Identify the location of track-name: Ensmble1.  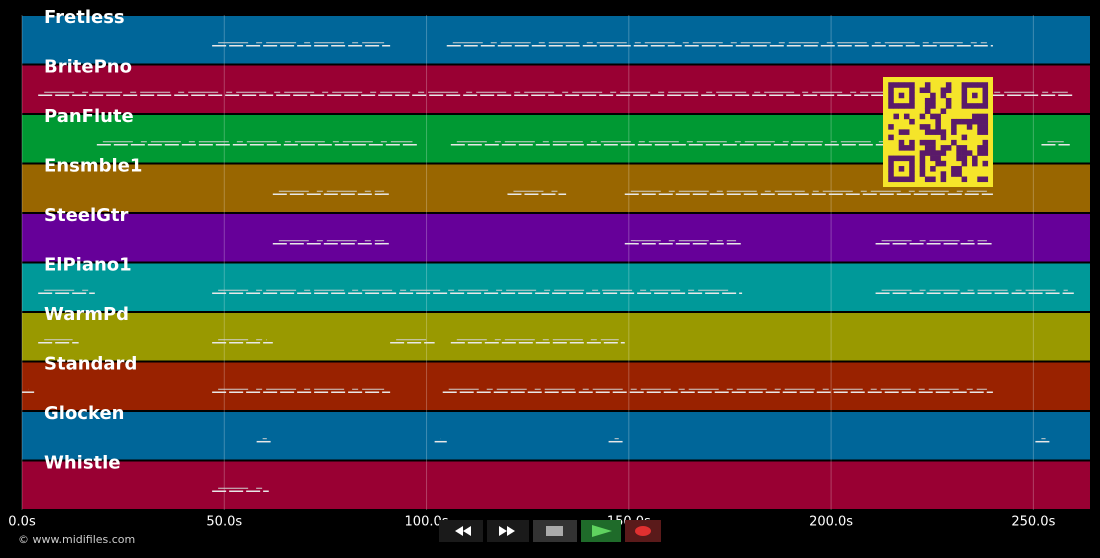
(93, 166).